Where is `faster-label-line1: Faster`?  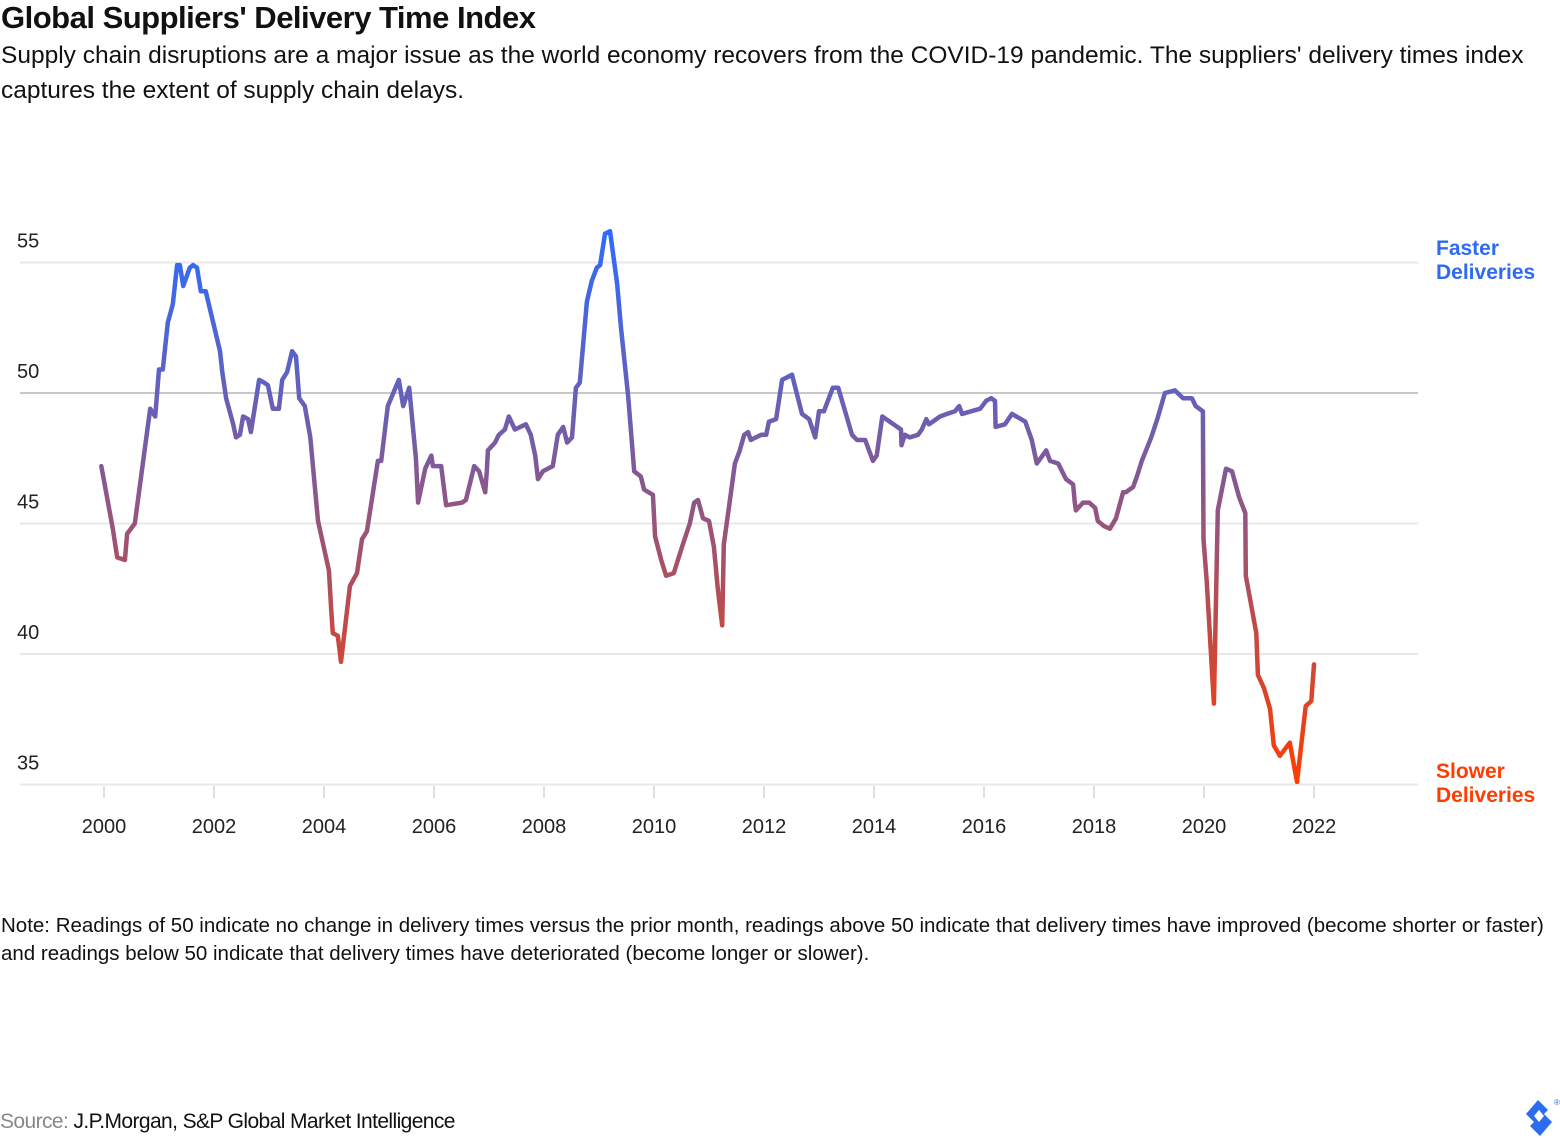 faster-label-line1: Faster is located at coordinates (1468, 248).